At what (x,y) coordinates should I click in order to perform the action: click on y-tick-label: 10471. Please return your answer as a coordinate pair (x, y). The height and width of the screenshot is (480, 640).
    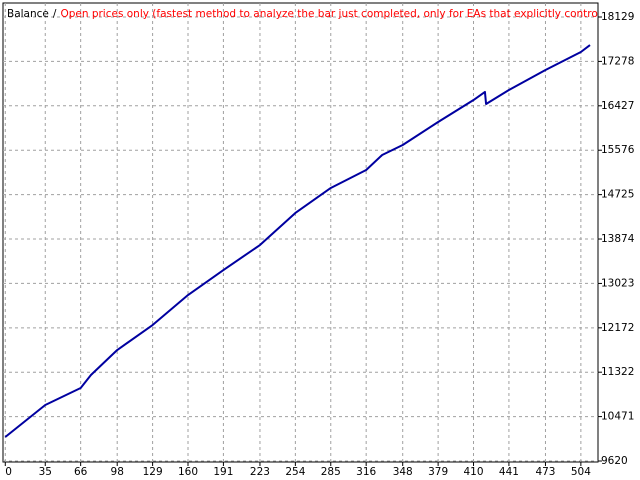
    Looking at the image, I should click on (617, 417).